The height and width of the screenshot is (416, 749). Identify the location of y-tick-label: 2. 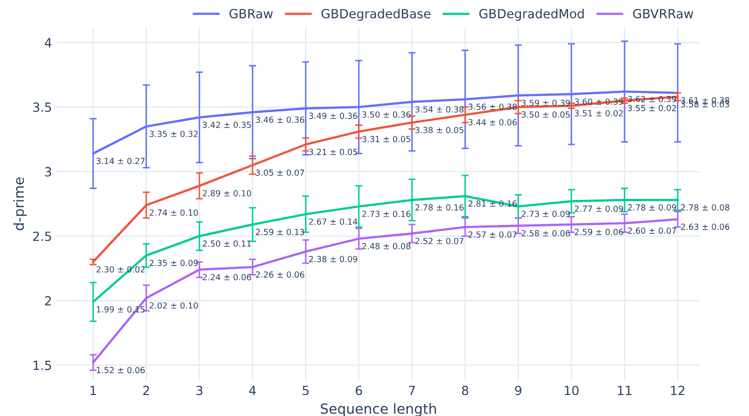
(48, 301).